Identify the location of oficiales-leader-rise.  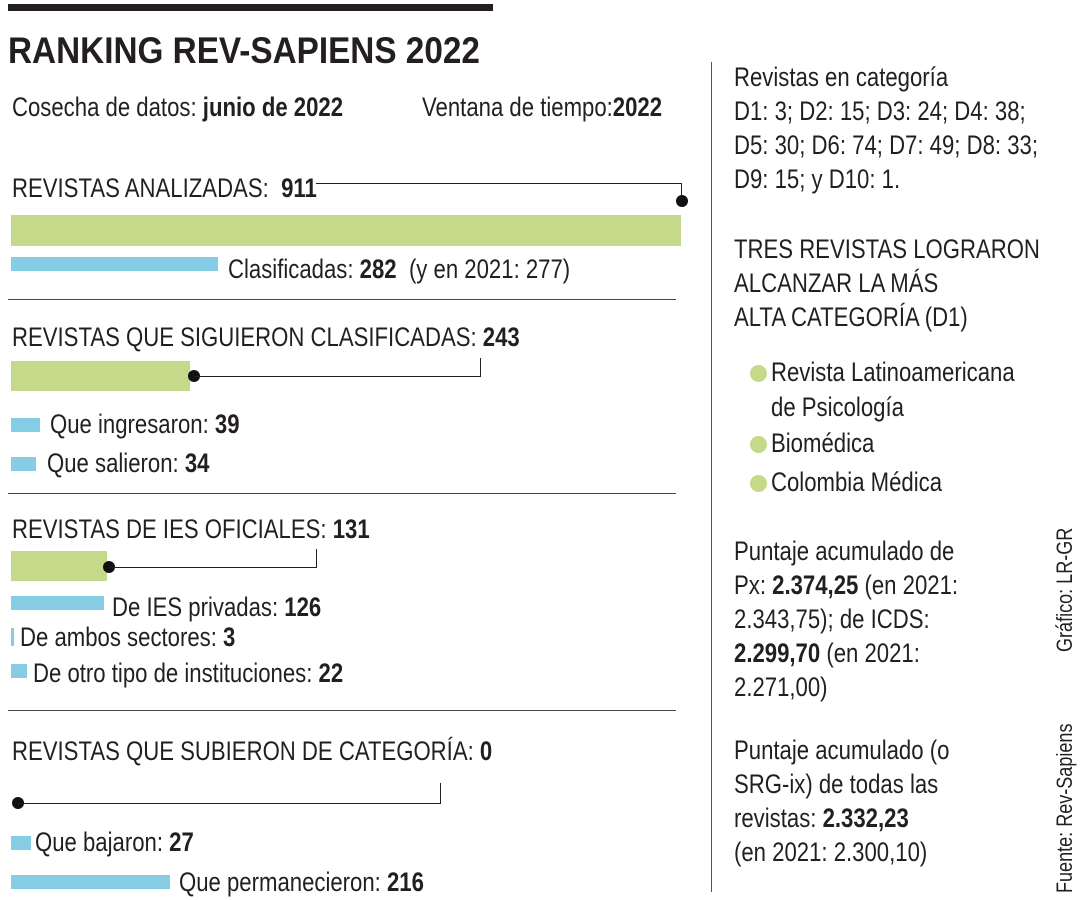
(316, 558).